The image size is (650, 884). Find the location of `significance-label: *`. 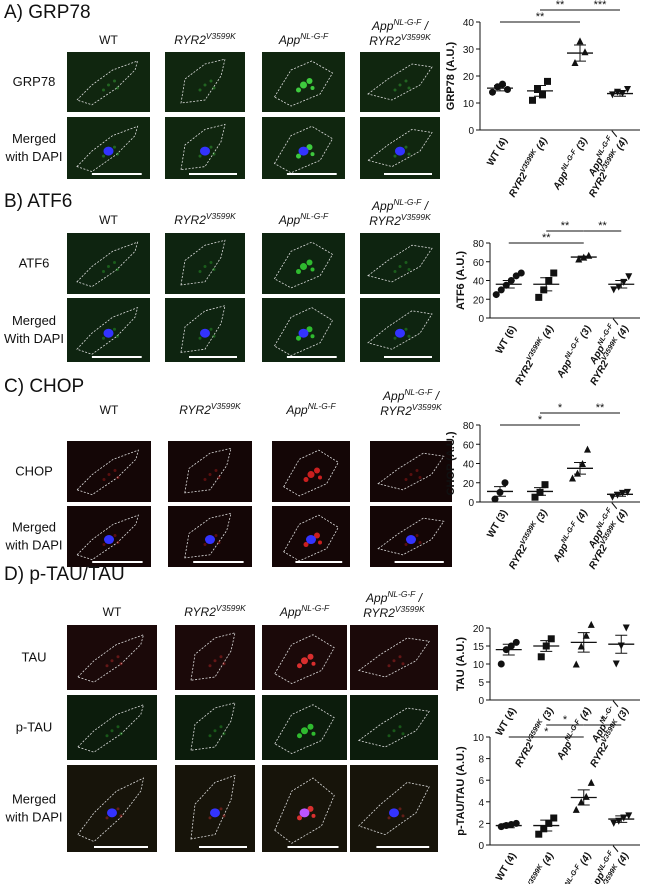

significance-label: * is located at coordinates (565, 720).